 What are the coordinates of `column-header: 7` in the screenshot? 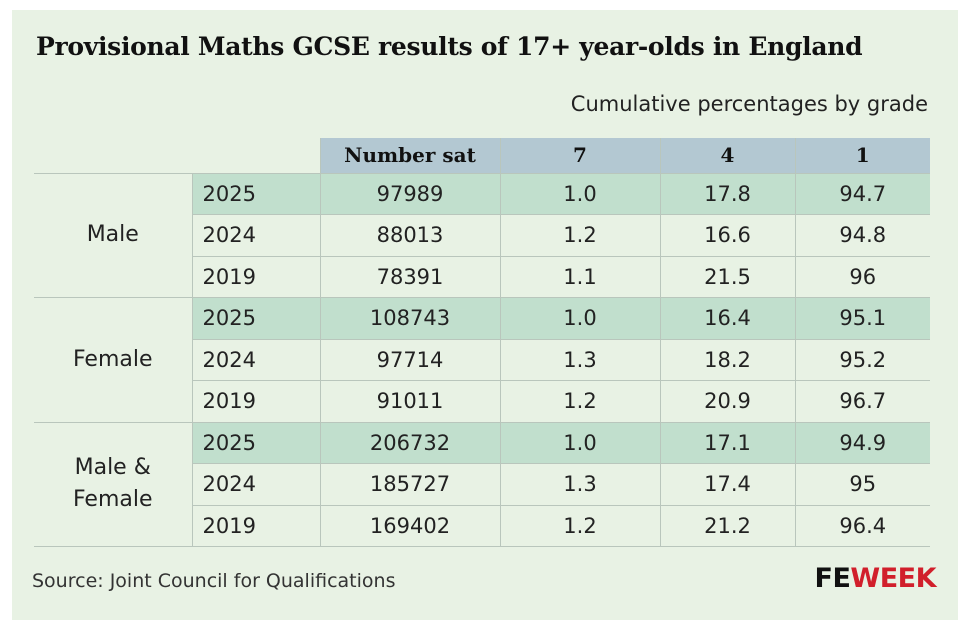 It's located at (579, 156).